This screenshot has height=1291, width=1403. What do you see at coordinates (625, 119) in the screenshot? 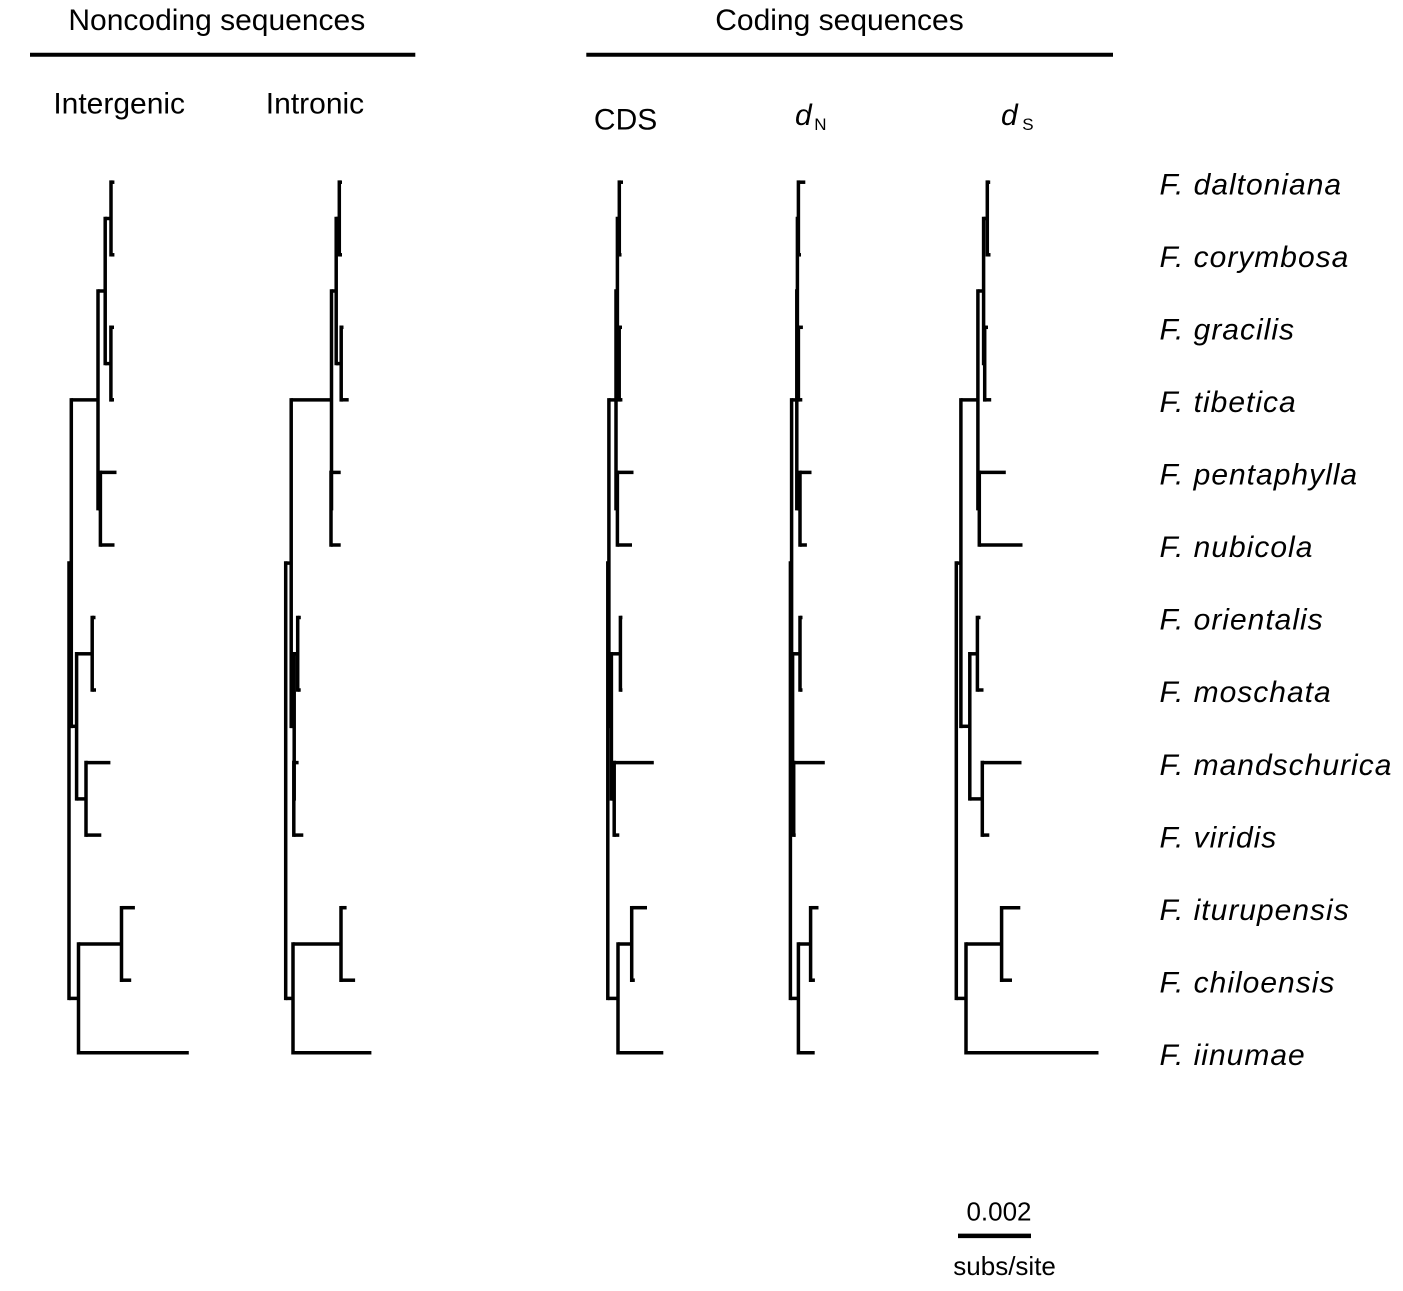
I see `svg-text: CDS` at bounding box center [625, 119].